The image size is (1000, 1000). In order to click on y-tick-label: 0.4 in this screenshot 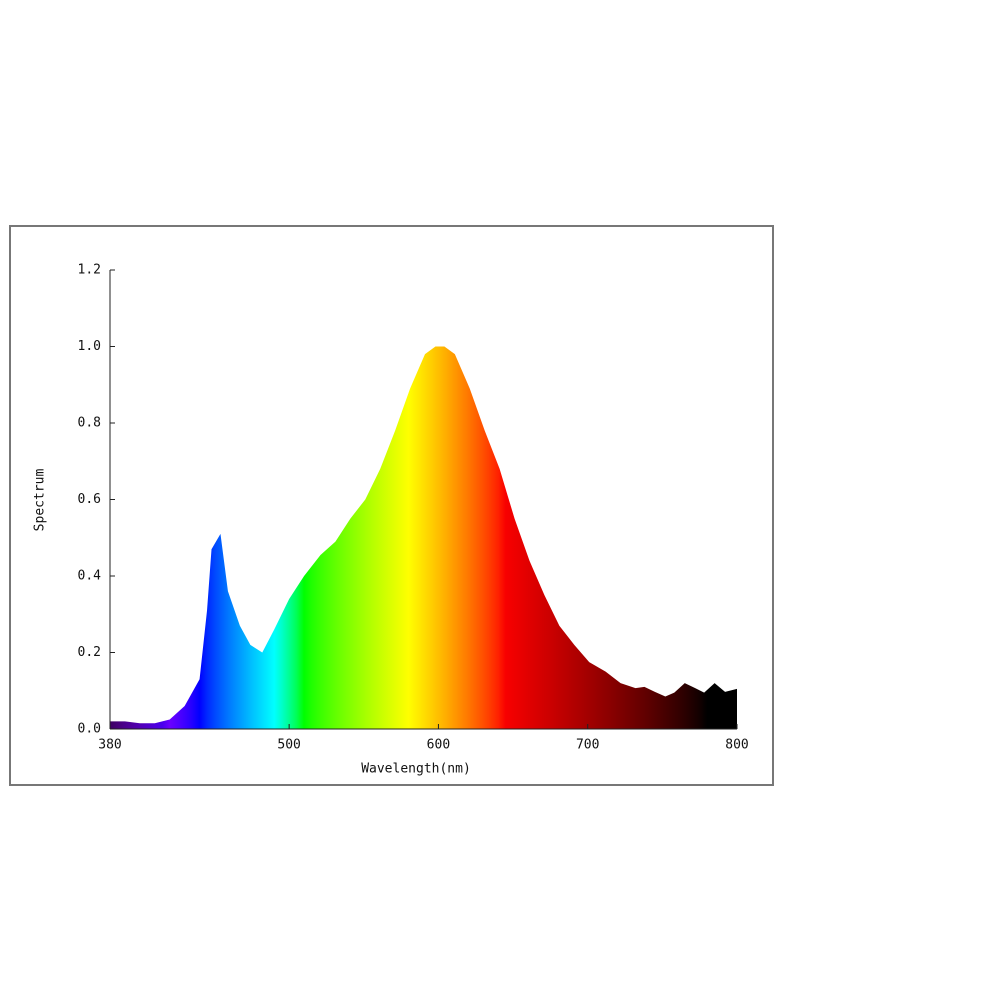, I will do `click(90, 576)`.